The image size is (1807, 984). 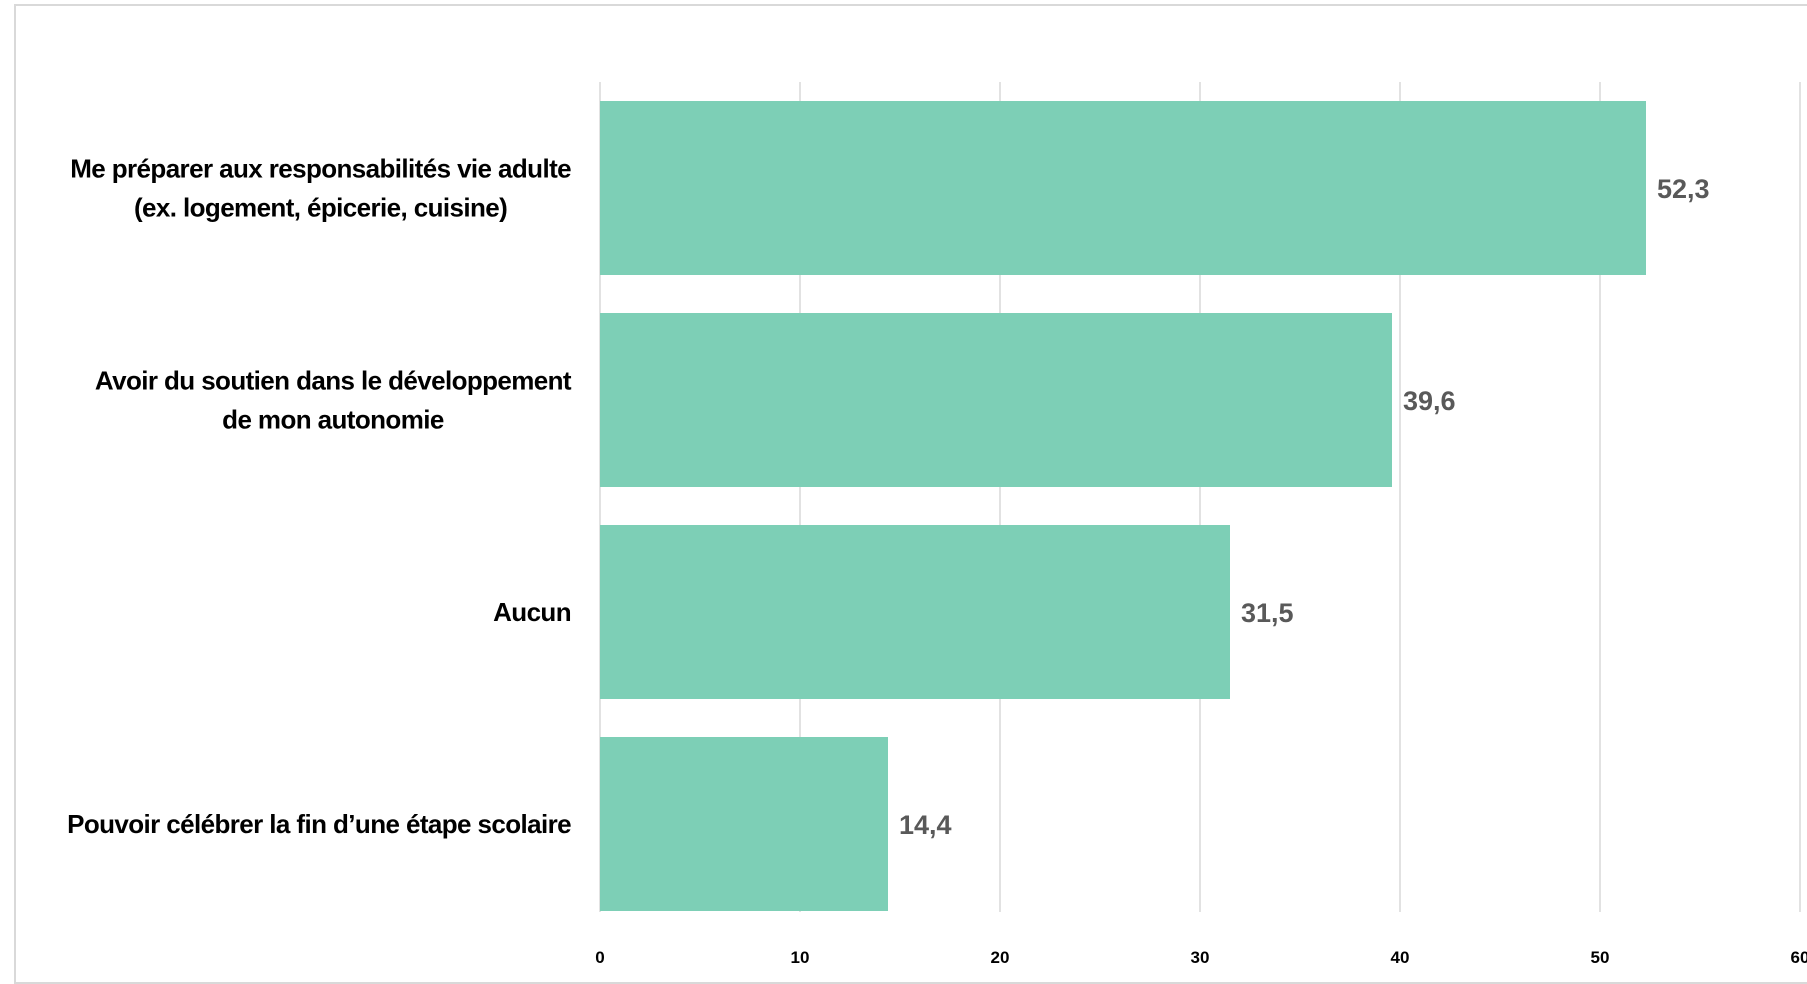 What do you see at coordinates (333, 420) in the screenshot?
I see `category-label: de mon autonomie` at bounding box center [333, 420].